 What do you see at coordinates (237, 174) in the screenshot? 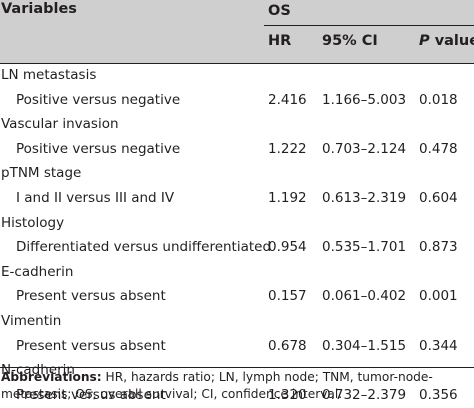
I see `group-row: pTNM stage` at bounding box center [237, 174].